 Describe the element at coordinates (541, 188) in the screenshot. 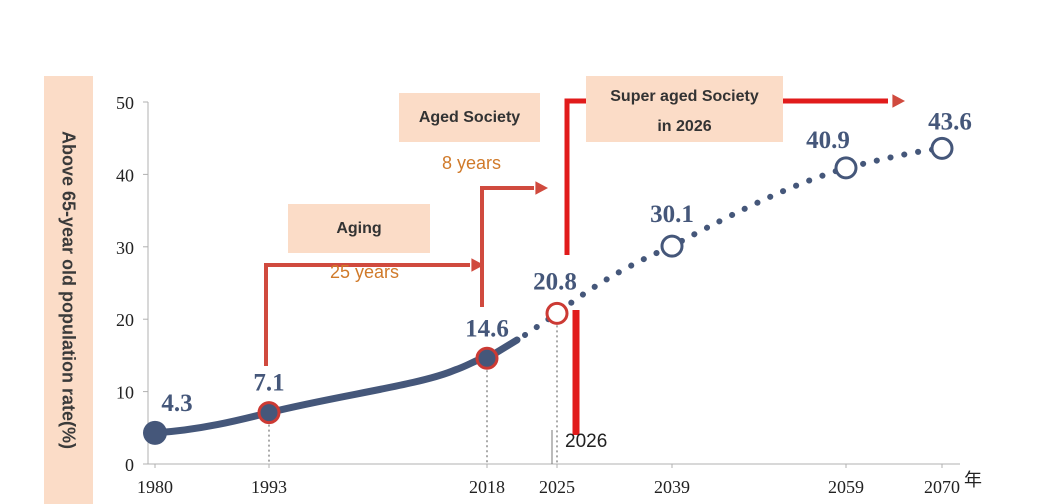

I see `aged-arrowhead` at that location.